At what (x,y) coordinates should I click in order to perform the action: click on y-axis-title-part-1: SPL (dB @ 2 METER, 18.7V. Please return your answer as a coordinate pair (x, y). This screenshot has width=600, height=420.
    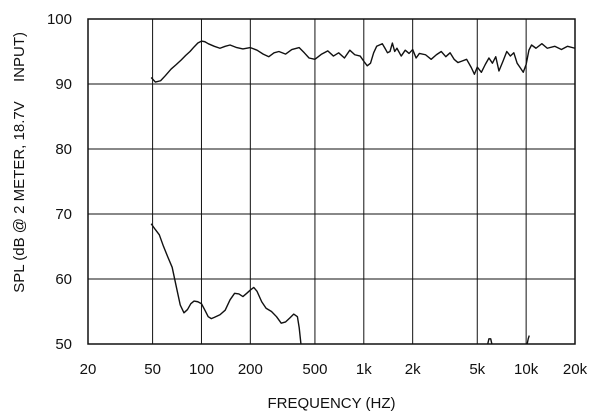
    Looking at the image, I should click on (19, 196).